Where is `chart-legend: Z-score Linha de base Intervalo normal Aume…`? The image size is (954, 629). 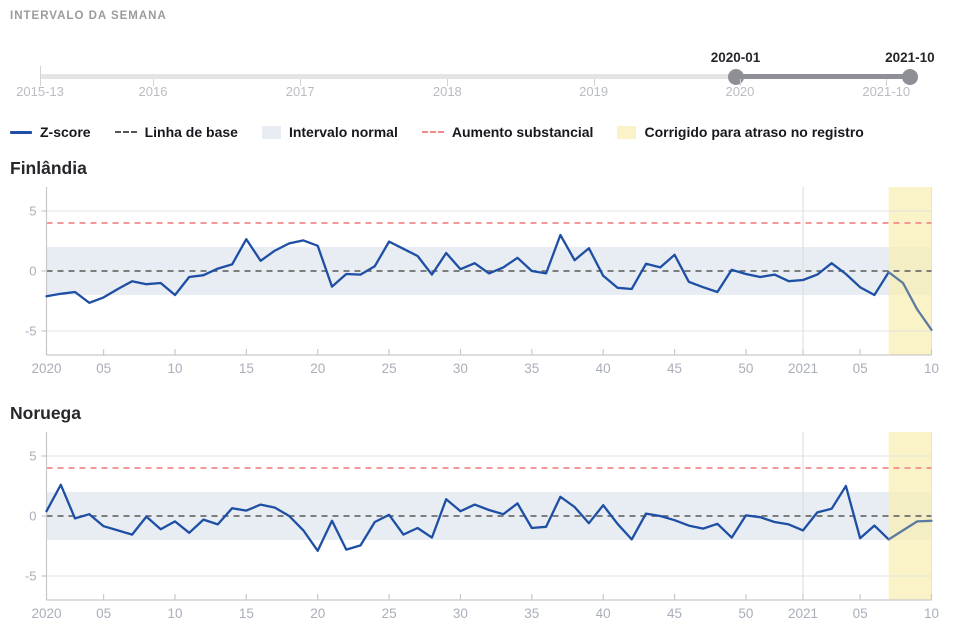
chart-legend: Z-score Linha de base Intervalo normal Aume… is located at coordinates (482, 132).